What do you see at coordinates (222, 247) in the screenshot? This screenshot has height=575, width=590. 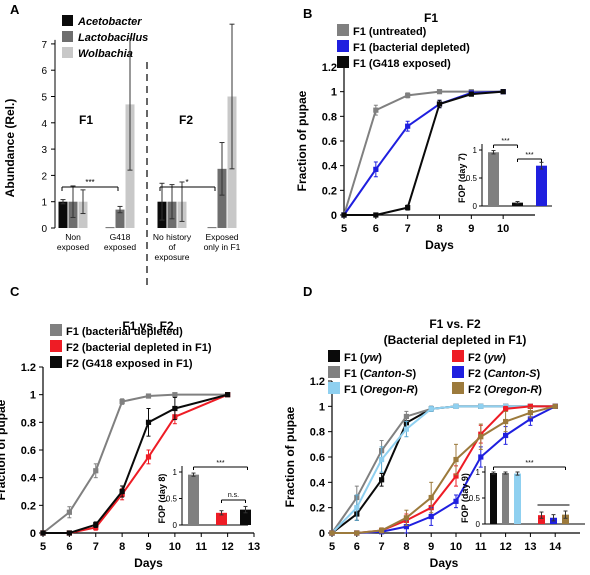 I see `category-label: only in F1` at bounding box center [222, 247].